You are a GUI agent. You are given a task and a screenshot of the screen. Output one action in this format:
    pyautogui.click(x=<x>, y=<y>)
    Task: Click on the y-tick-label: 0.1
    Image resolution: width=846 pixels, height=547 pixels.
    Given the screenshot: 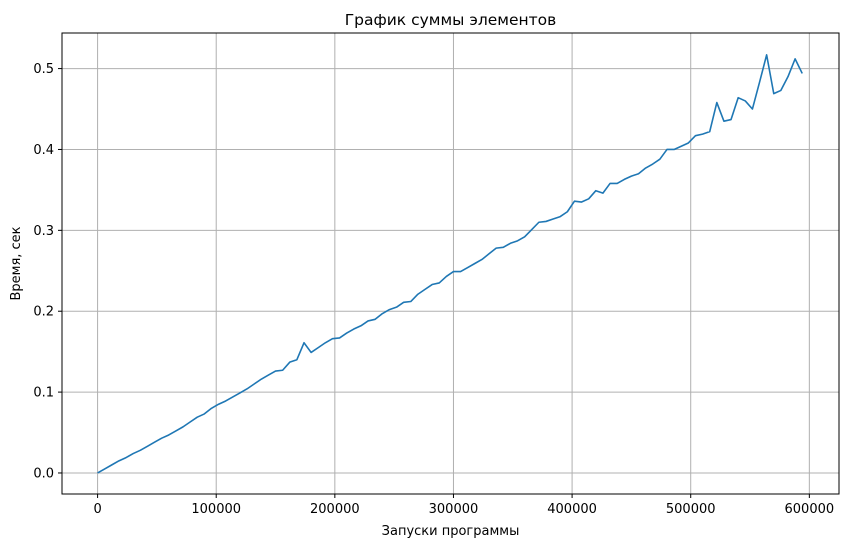 What is the action you would take?
    pyautogui.click(x=43, y=393)
    